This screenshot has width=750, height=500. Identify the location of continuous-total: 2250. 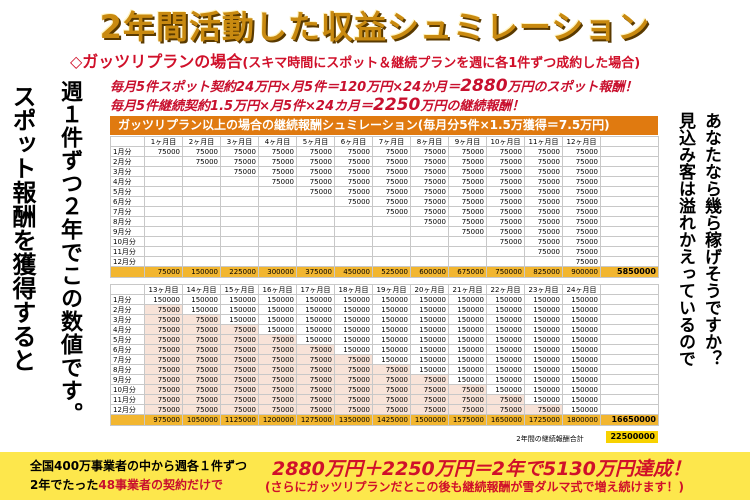
(397, 105).